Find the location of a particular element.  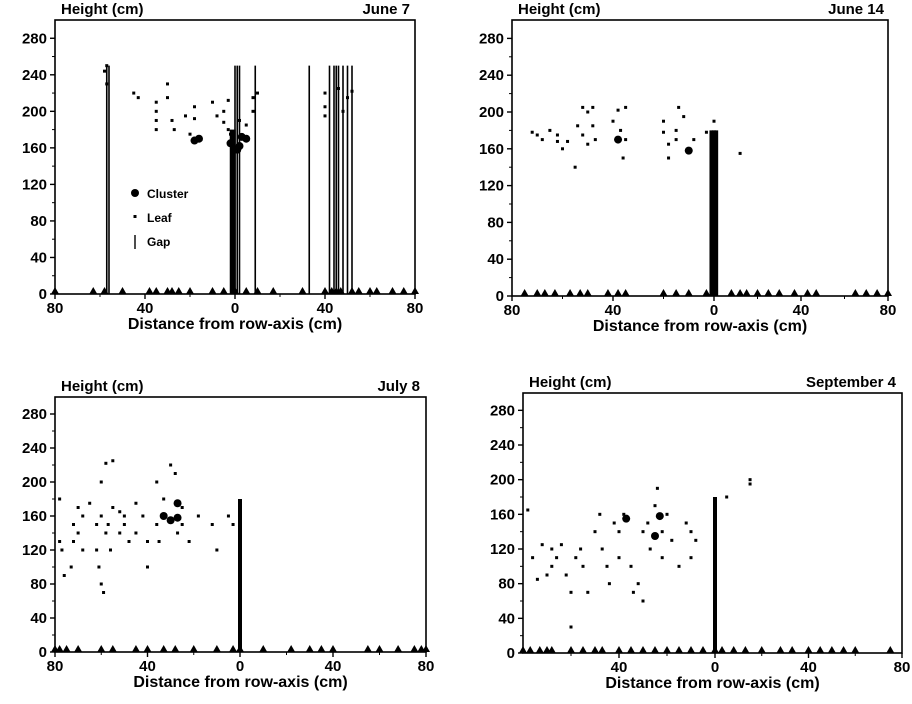

chart-title: September 4 is located at coordinates (851, 382).